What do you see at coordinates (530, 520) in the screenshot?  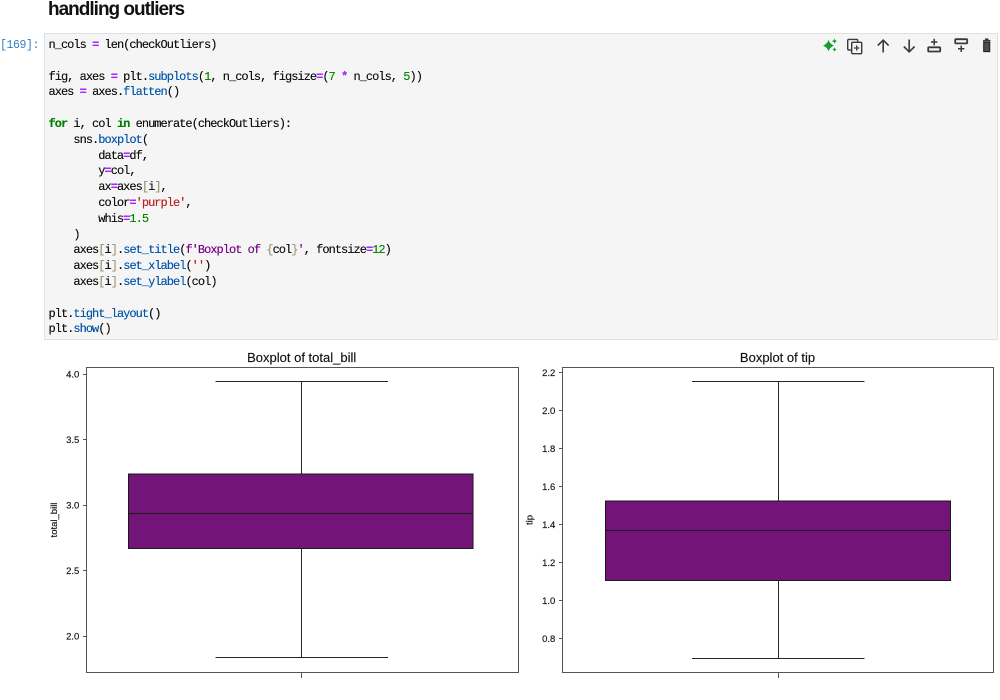 I see `svg-text: tip` at bounding box center [530, 520].